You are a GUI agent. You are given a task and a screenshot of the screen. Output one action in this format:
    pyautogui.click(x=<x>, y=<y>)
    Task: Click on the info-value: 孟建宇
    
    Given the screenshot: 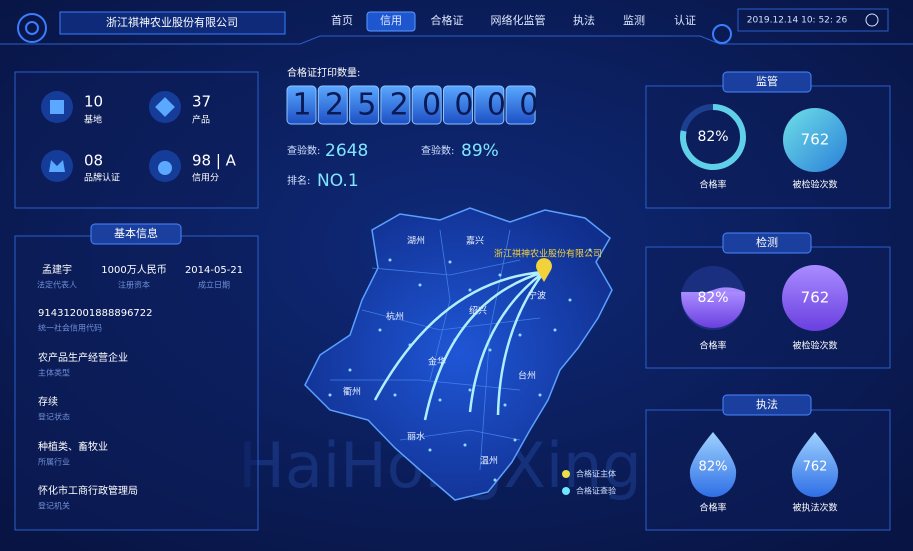 What is the action you would take?
    pyautogui.click(x=57, y=269)
    